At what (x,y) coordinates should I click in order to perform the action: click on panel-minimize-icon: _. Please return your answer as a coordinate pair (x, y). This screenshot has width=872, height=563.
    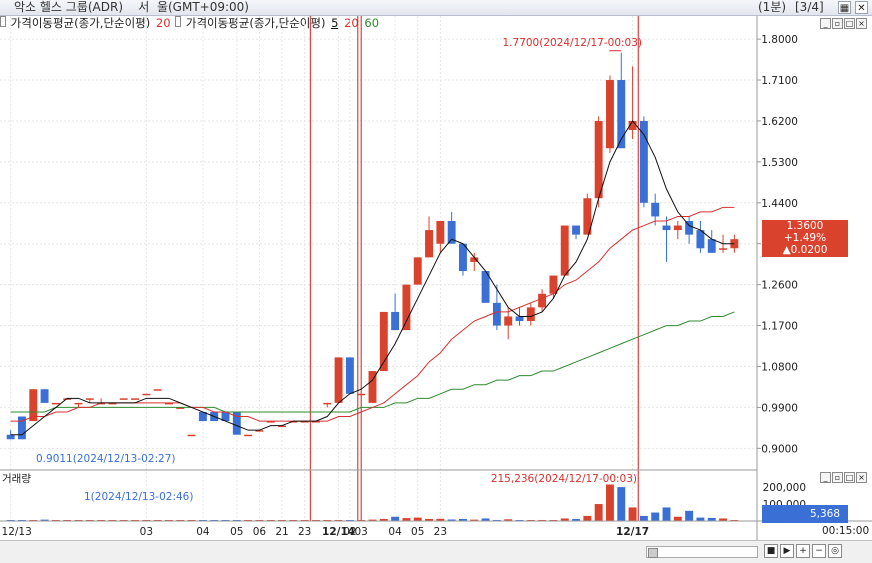
    Looking at the image, I should click on (825, 23).